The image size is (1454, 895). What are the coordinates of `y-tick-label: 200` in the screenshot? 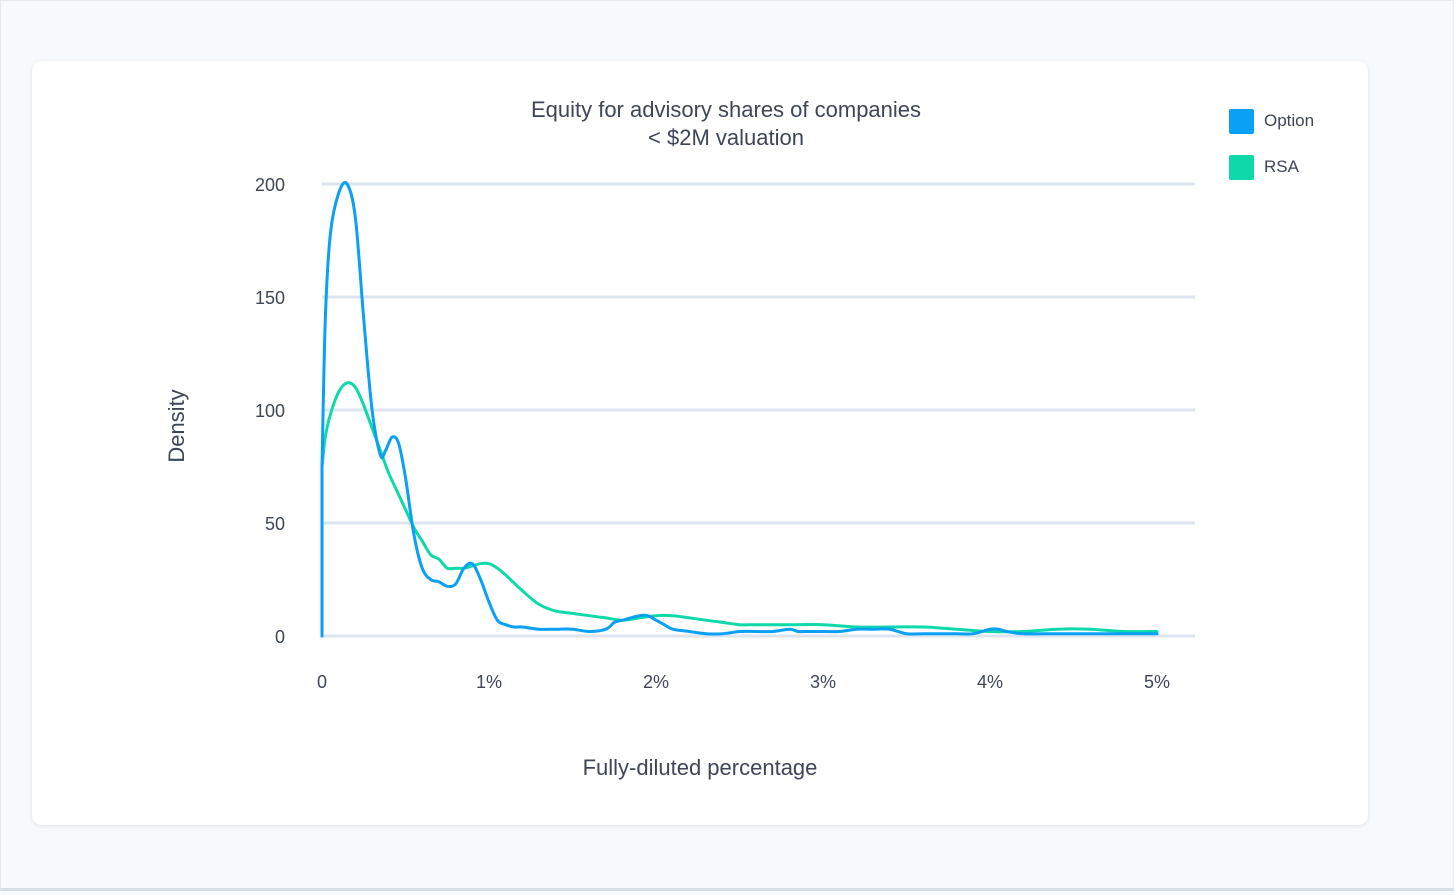 It's located at (270, 185).